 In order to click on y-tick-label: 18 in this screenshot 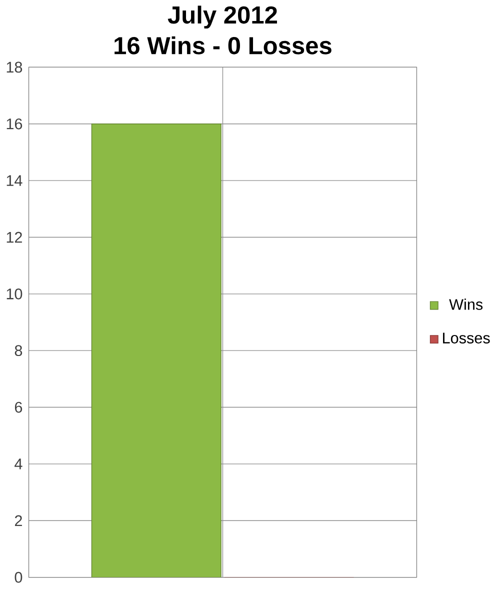, I will do `click(14, 67)`.